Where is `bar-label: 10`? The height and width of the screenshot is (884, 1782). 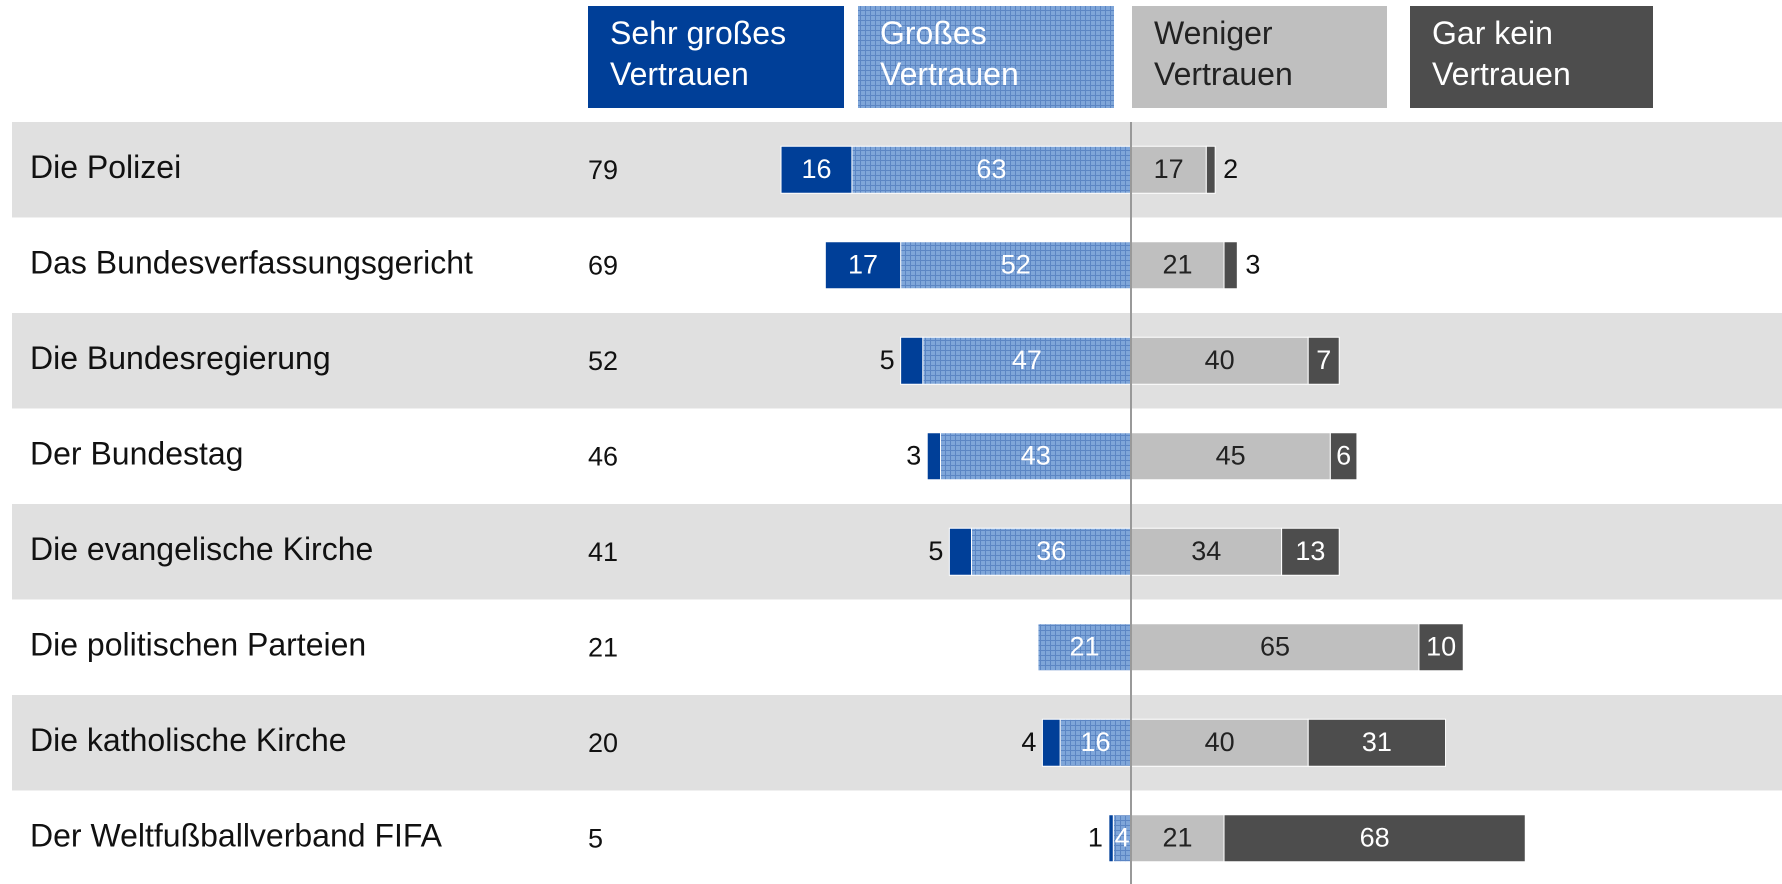 bar-label: 10 is located at coordinates (1441, 646).